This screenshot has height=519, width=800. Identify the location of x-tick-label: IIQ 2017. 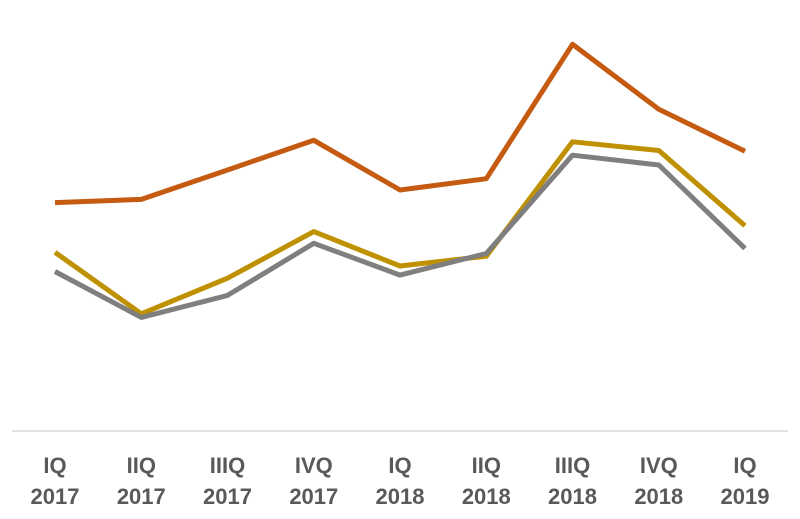
(141, 481).